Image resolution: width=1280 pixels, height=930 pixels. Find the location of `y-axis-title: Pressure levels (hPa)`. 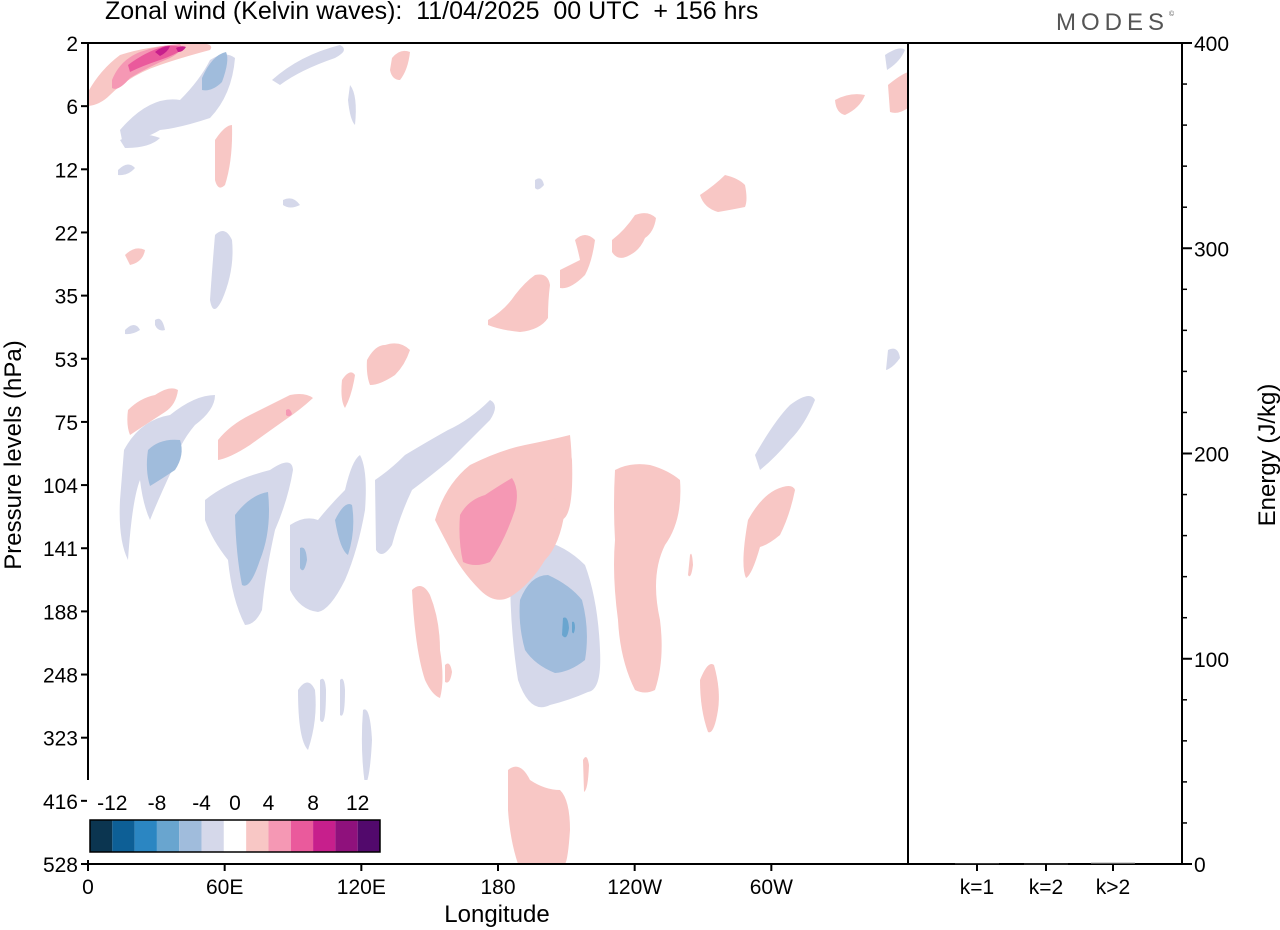

y-axis-title: Pressure levels (hPa) is located at coordinates (13, 454).